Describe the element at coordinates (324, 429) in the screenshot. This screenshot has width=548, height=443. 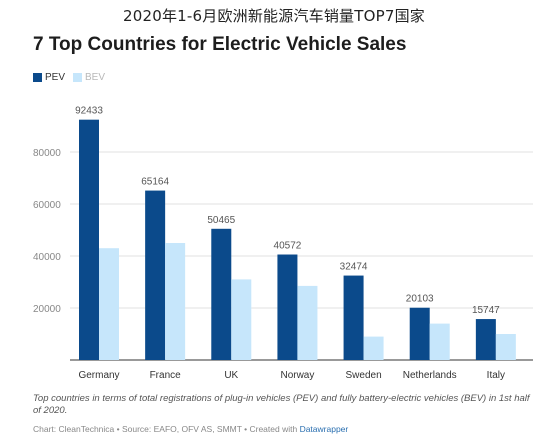
I see `datawrapper-link: Datawrapper` at that location.